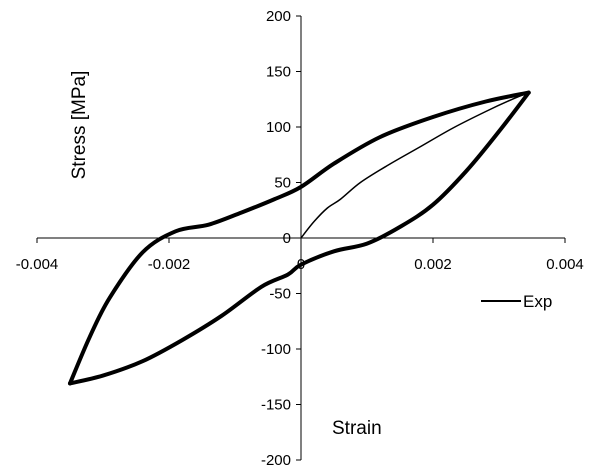 The height and width of the screenshot is (472, 592). Describe the element at coordinates (433, 264) in the screenshot. I see `x-tick-label: 0.002` at that location.